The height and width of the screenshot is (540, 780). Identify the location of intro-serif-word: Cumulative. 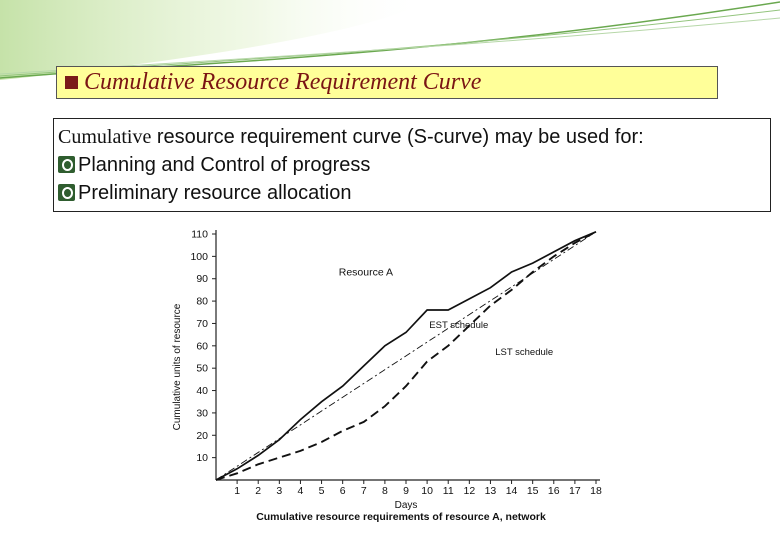
(105, 137).